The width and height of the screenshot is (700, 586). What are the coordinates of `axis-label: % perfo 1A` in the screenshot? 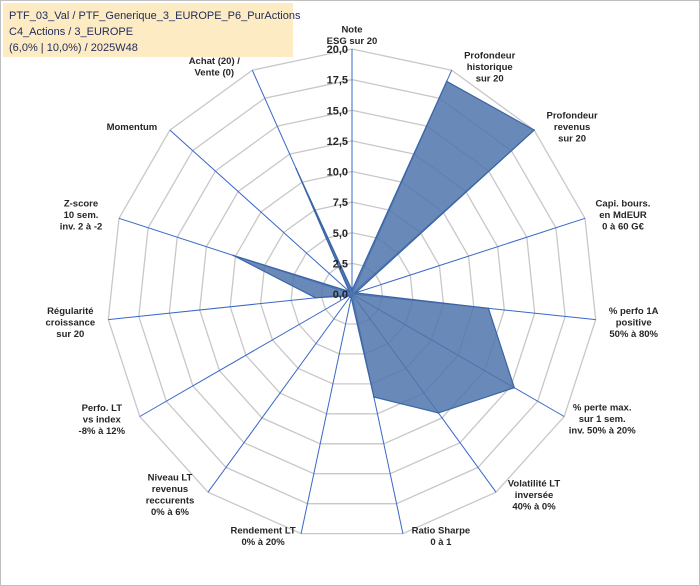 It's located at (634, 311).